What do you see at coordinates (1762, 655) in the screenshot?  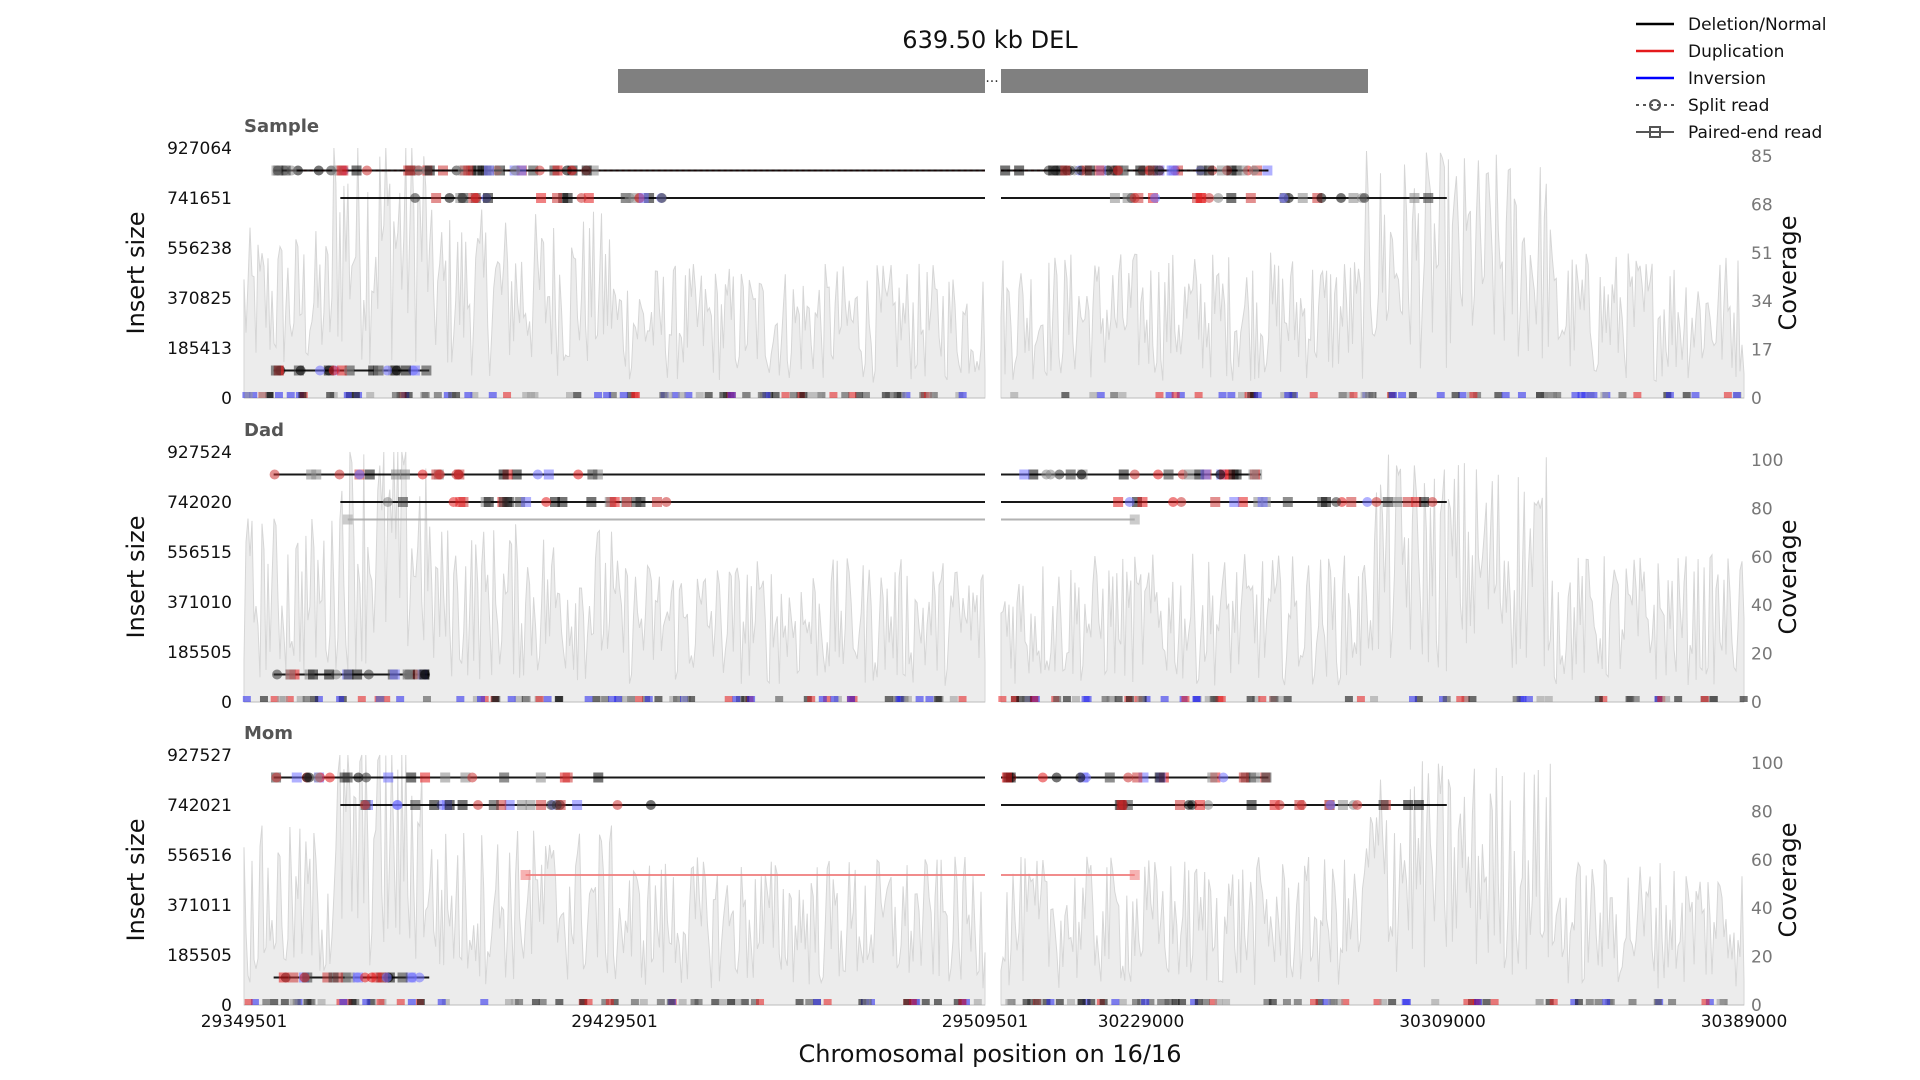 I see `y2-tick-label: 20` at bounding box center [1762, 655].